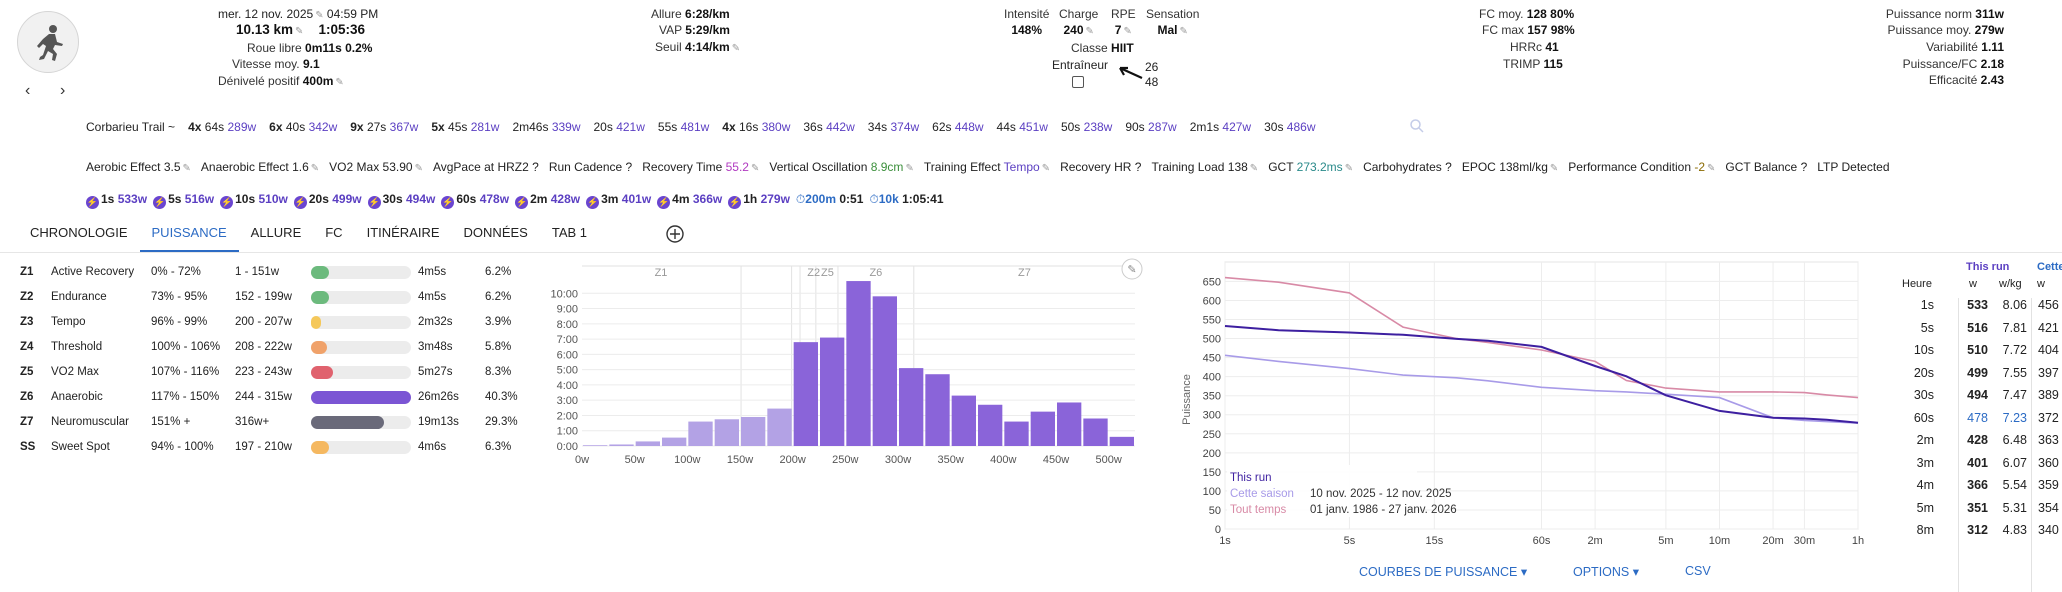 This screenshot has width=2062, height=592. Describe the element at coordinates (1289, 127) in the screenshot. I see `interval-pill: 30s 486w` at that location.